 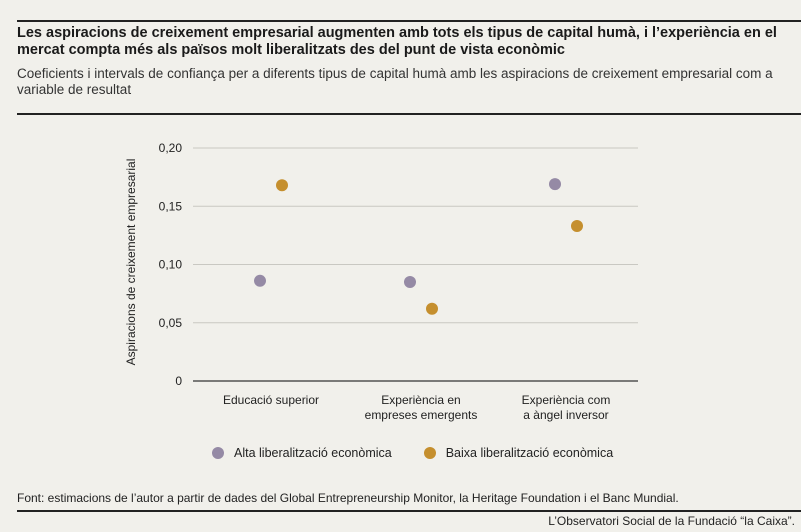 What do you see at coordinates (271, 400) in the screenshot?
I see `x-tick-label: Educació superior` at bounding box center [271, 400].